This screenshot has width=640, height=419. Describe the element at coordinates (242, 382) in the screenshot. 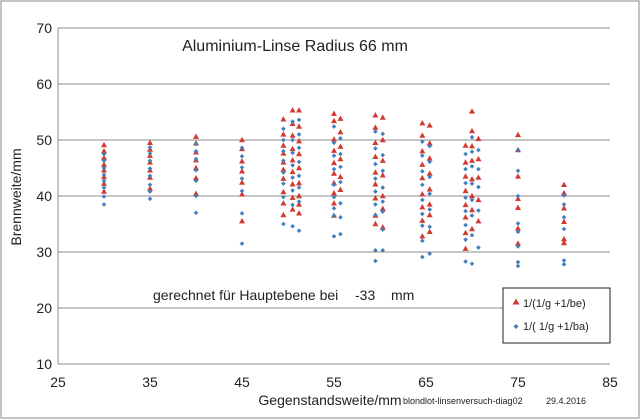

I see `x-tick-label: 45` at that location.